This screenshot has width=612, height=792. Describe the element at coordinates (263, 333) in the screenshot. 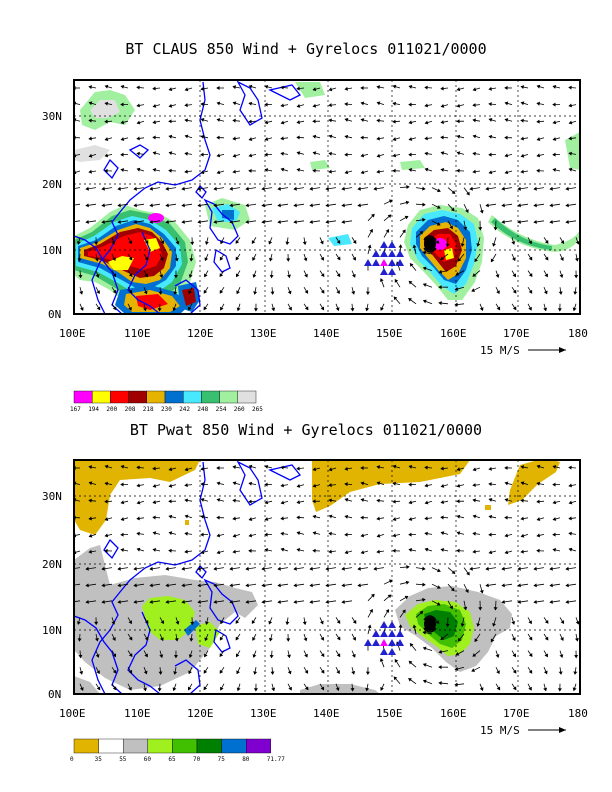

I see `x-tick-label: 130E` at that location.